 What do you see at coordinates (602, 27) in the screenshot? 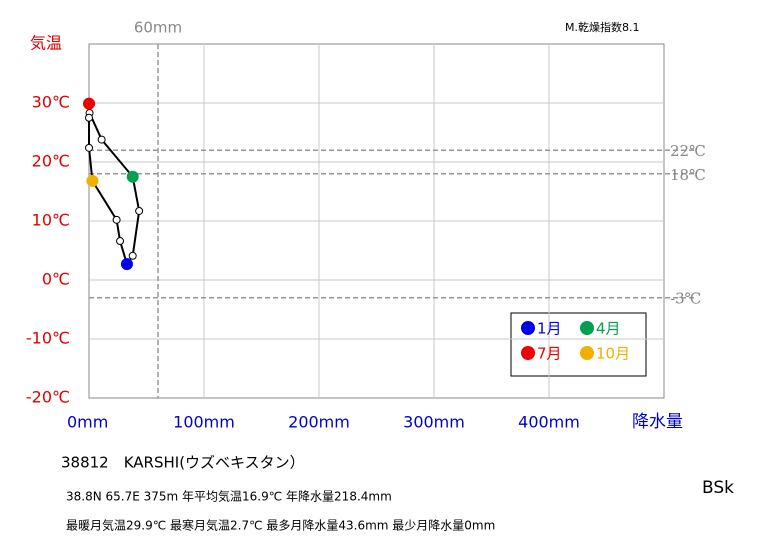
I see `index-label: M.乾燥指数8.1` at bounding box center [602, 27].